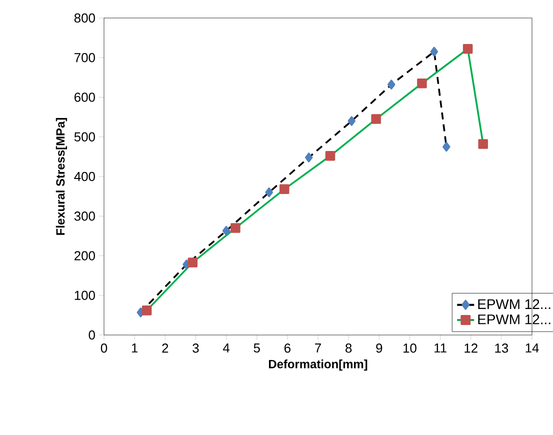 This screenshot has width=553, height=435. Describe the element at coordinates (226, 348) in the screenshot. I see `x-tick-label: 4` at that location.